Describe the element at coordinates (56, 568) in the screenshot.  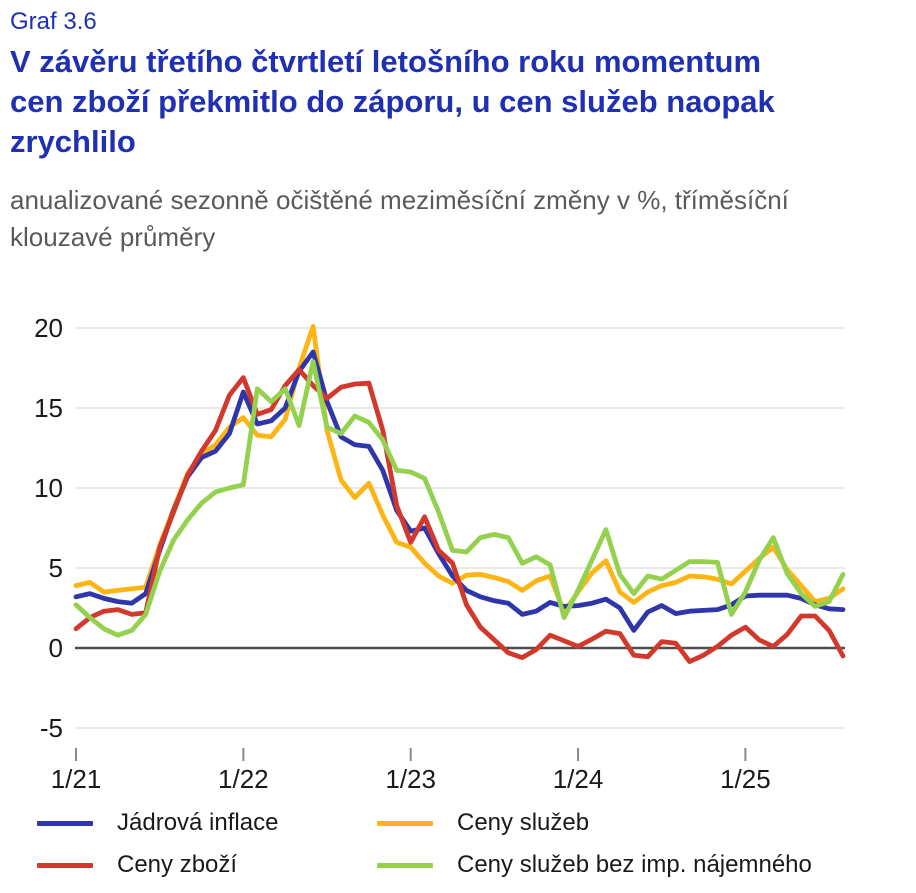
I see `y-axis-label-5: 5` at that location.